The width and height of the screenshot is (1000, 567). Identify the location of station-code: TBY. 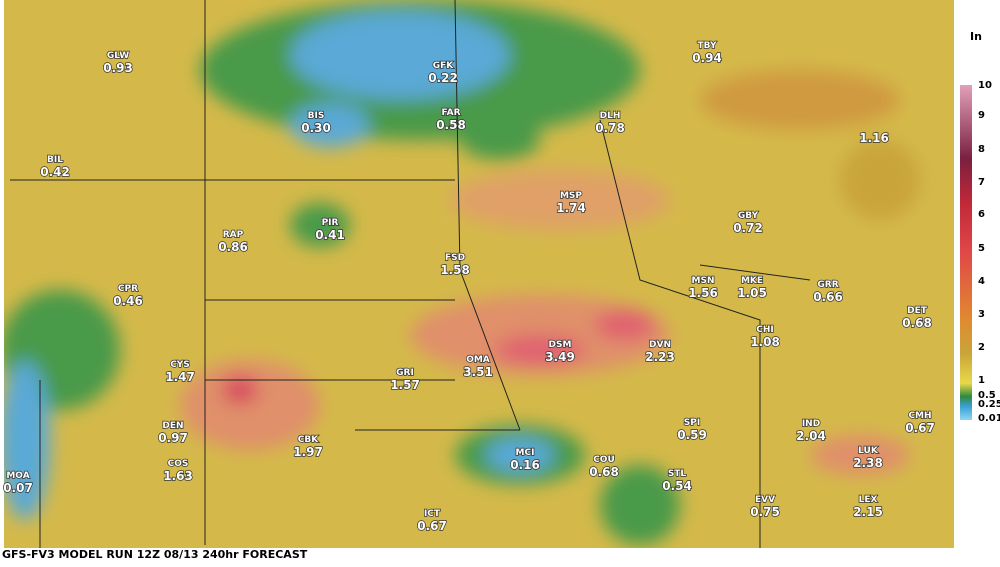
(707, 46).